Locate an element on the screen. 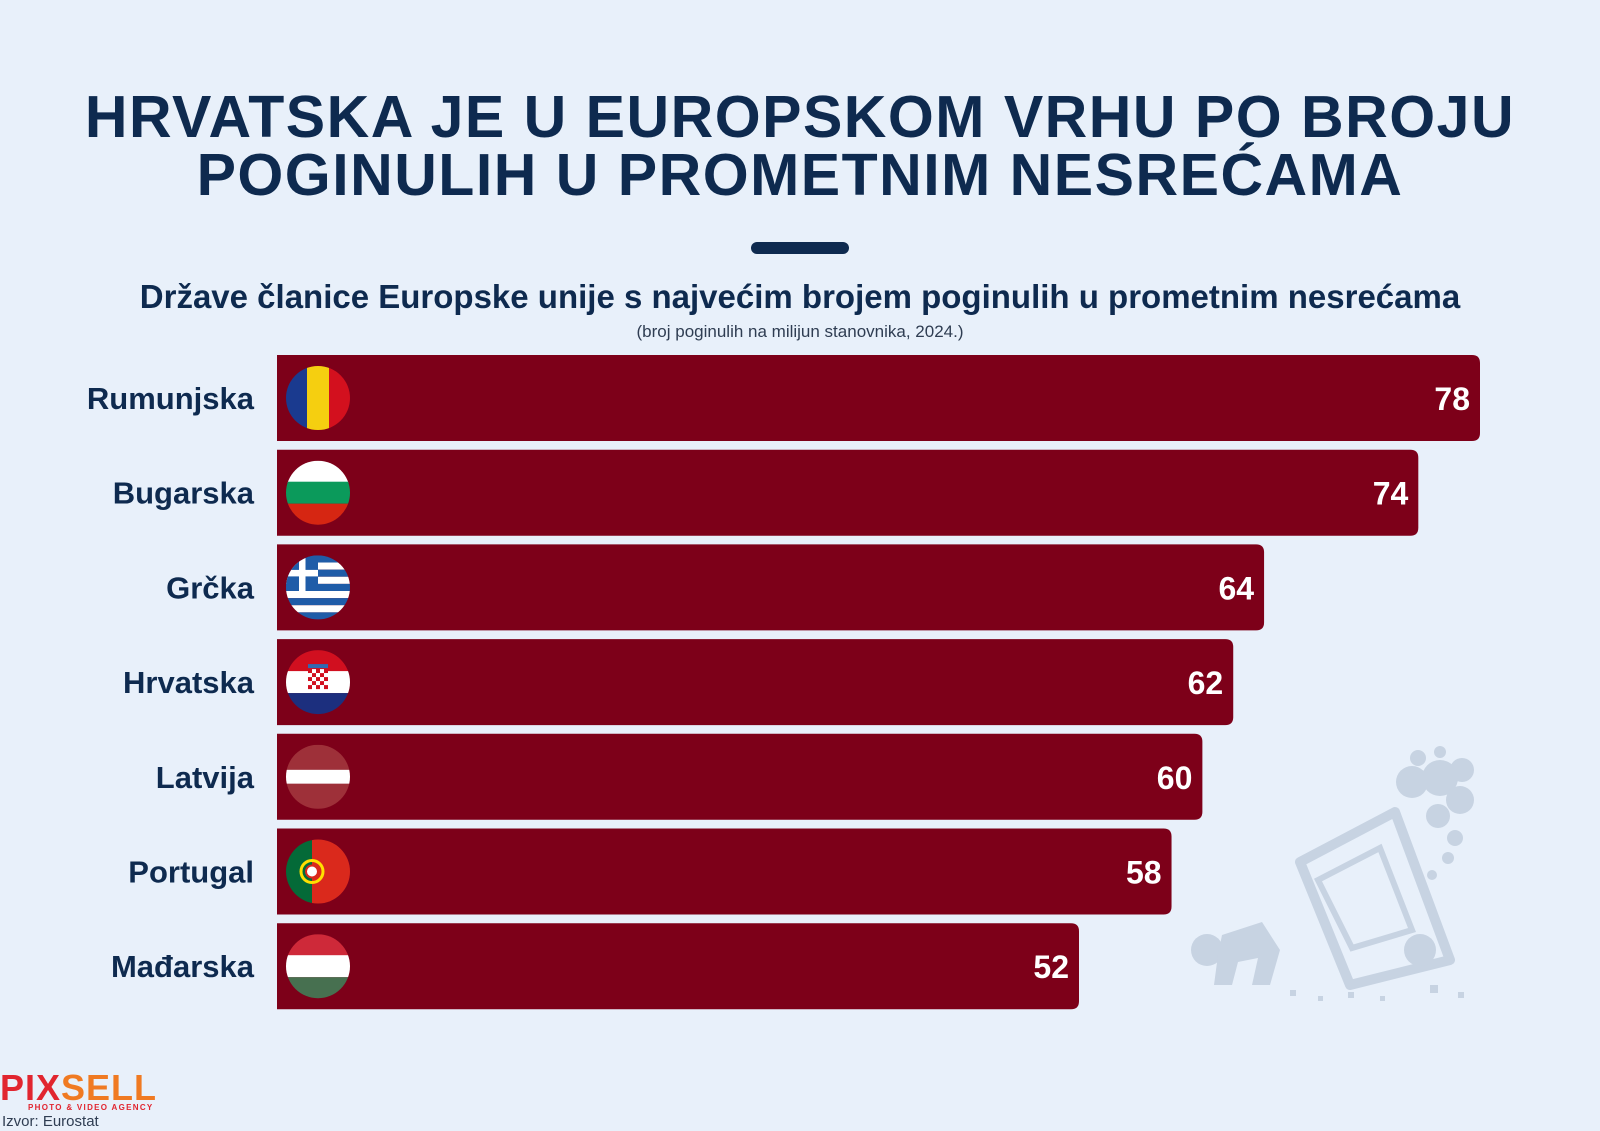 The height and width of the screenshot is (1131, 1600). value-label: 52 is located at coordinates (1051, 967).